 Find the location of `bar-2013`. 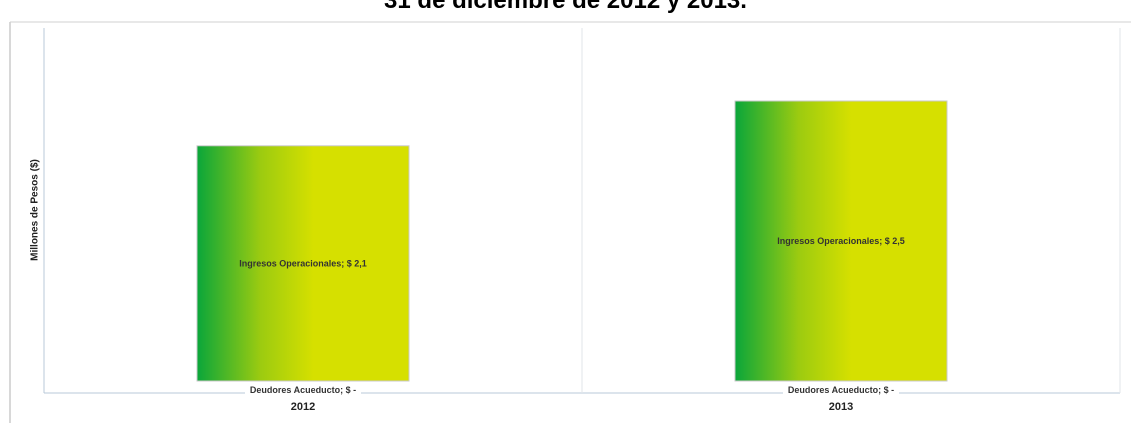

bar-2013 is located at coordinates (841, 241).